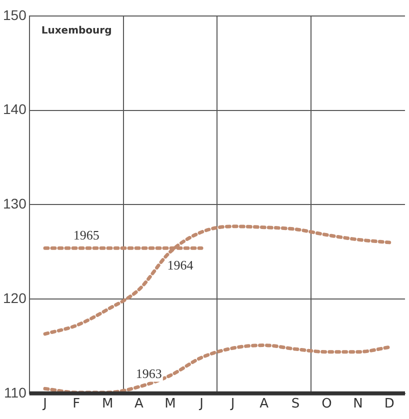 The height and width of the screenshot is (419, 409). I want to click on y-tick-label: 150, so click(15, 14).